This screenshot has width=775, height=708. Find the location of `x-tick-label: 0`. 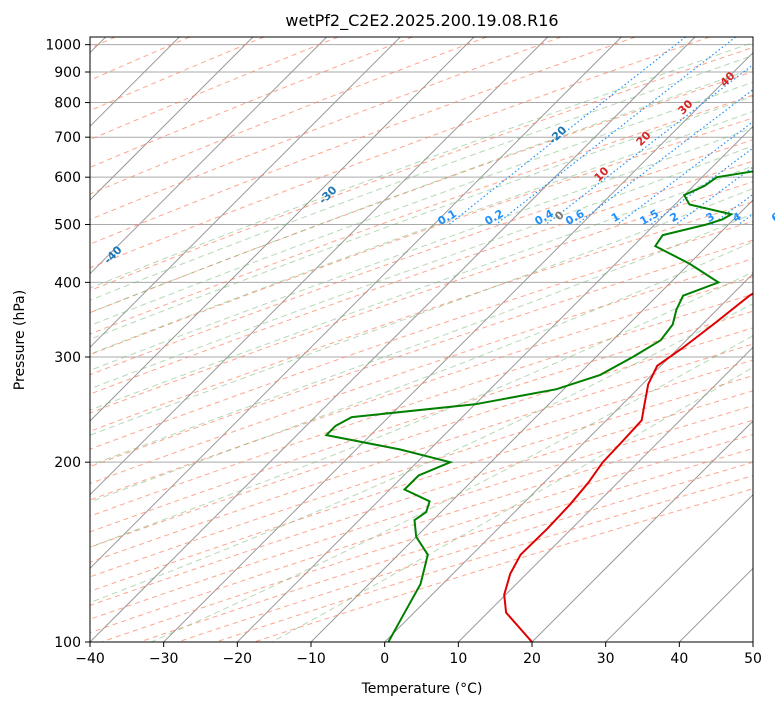

x-tick-label: 0 is located at coordinates (384, 659).